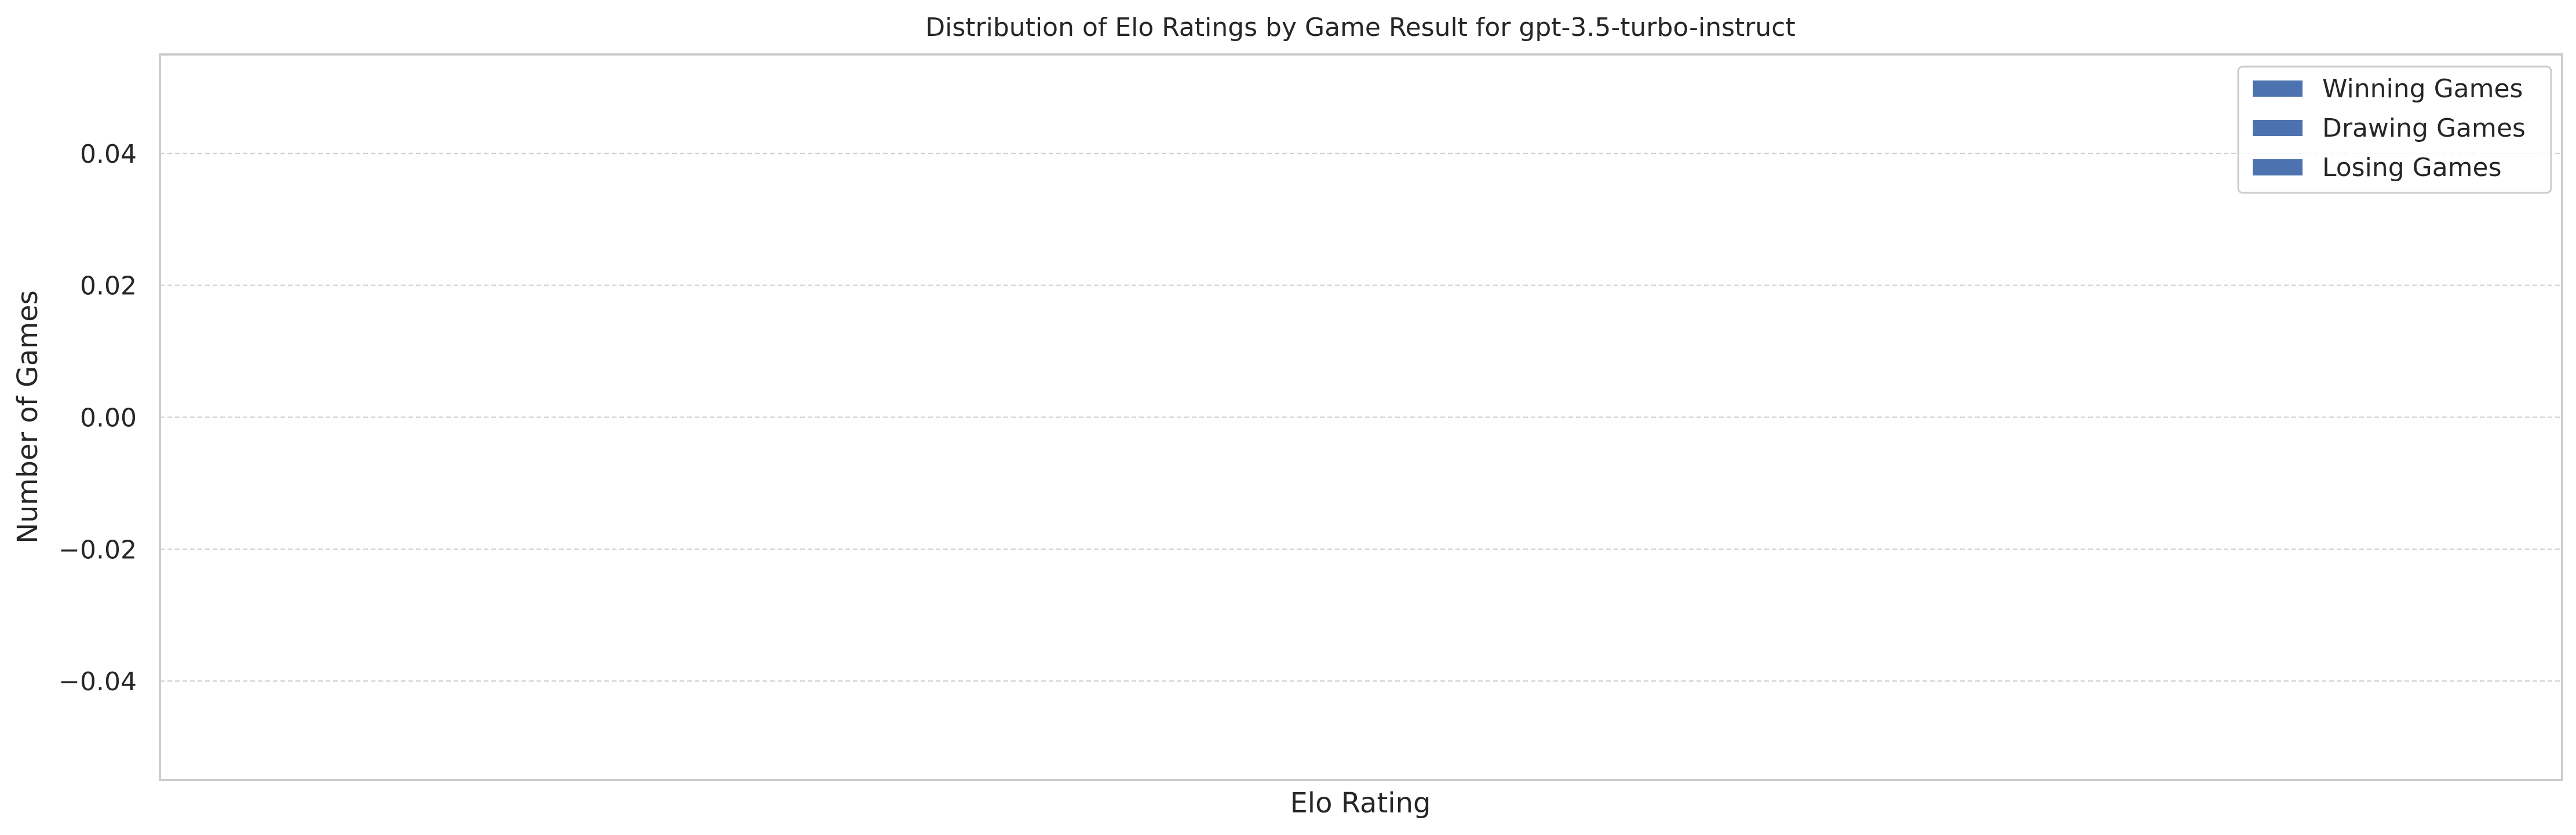 This screenshot has width=2576, height=835. What do you see at coordinates (98, 550) in the screenshot?
I see `y-tick-label: −0.02` at bounding box center [98, 550].